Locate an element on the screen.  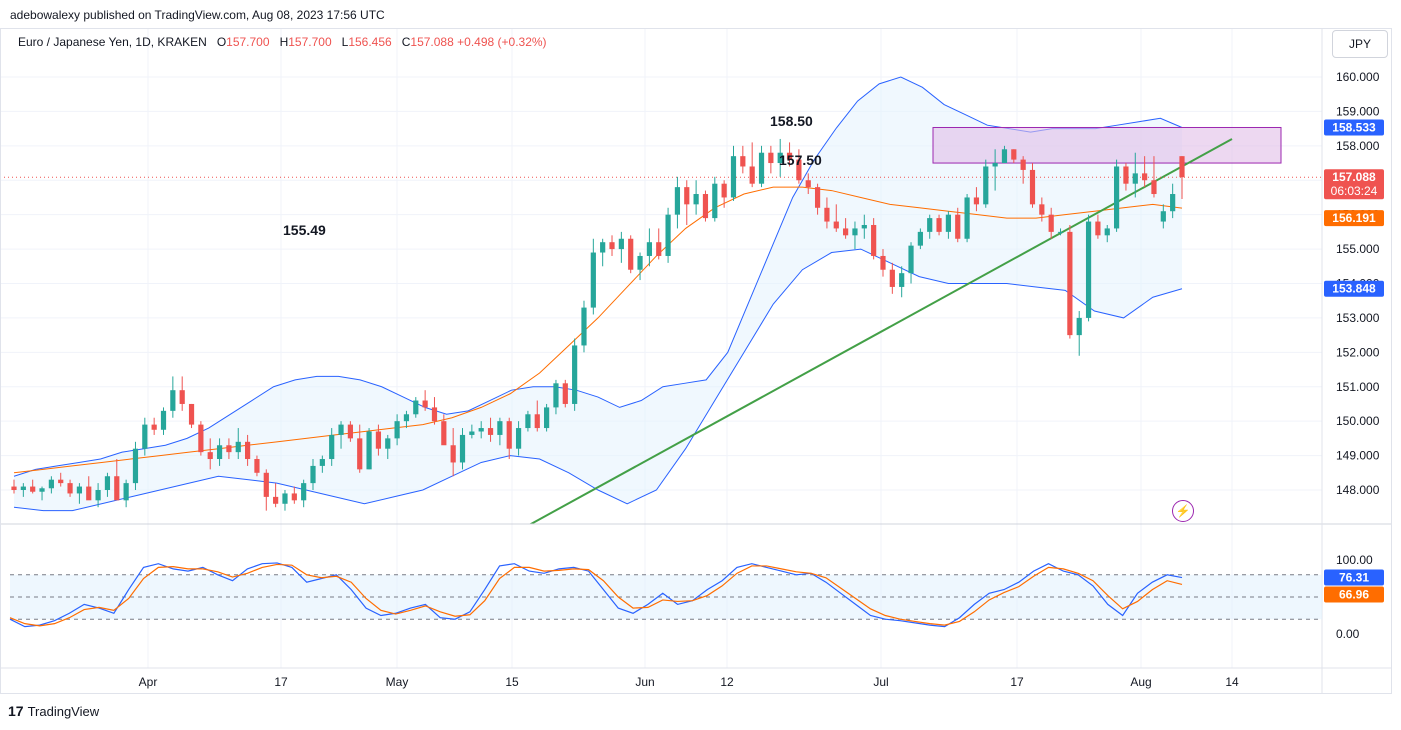
ohlc-change: +0.498 (+0.32%) is located at coordinates (502, 42).